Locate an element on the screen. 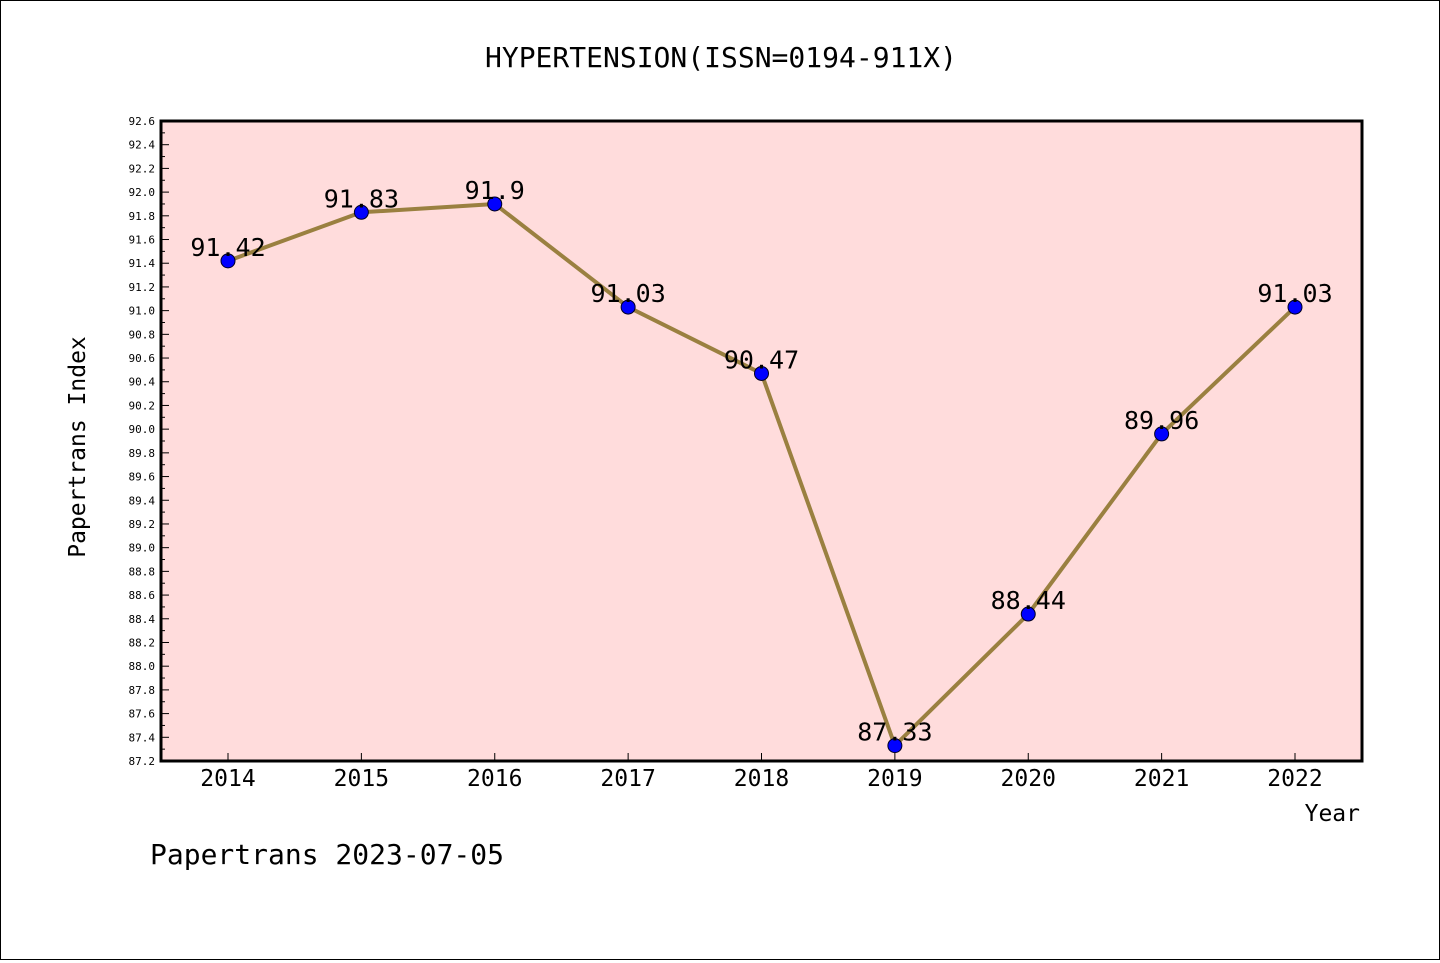 The image size is (1440, 963). y-tick-label: 92.4 is located at coordinates (142, 145).